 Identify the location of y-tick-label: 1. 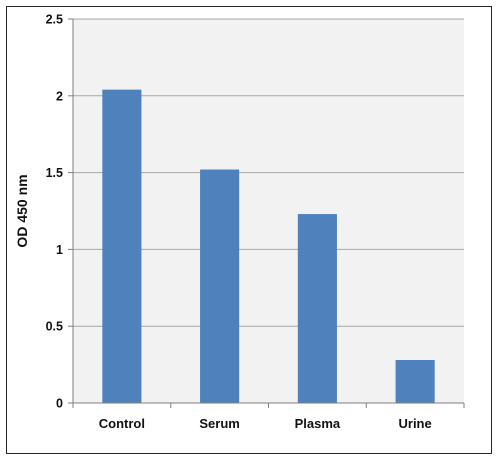
(59, 250).